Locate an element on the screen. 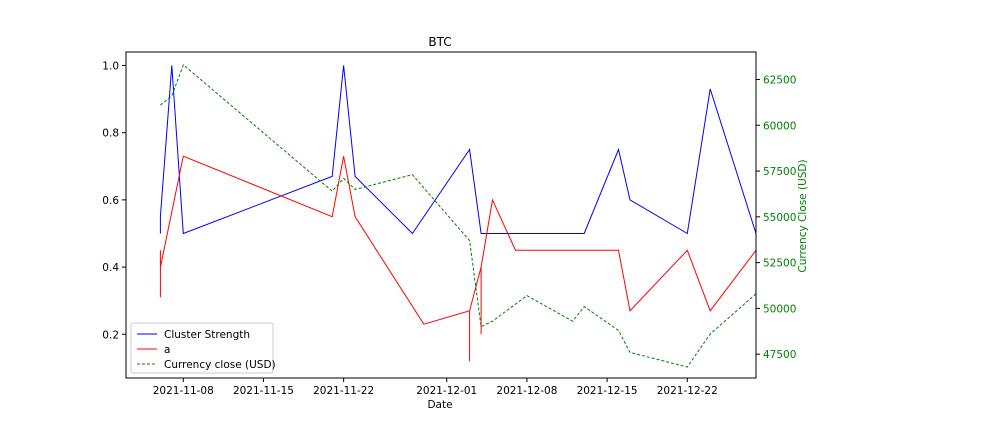  y2-tick-label: 47500 is located at coordinates (779, 355).